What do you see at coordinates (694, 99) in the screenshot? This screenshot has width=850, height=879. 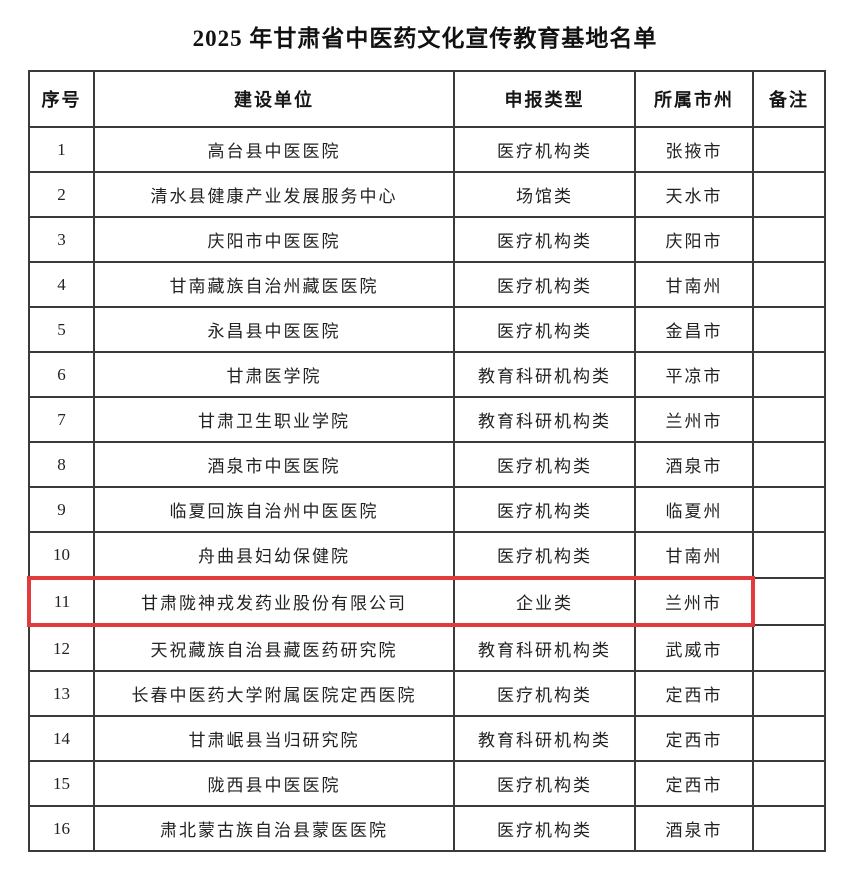 I see `col-header-city: 所属市州` at bounding box center [694, 99].